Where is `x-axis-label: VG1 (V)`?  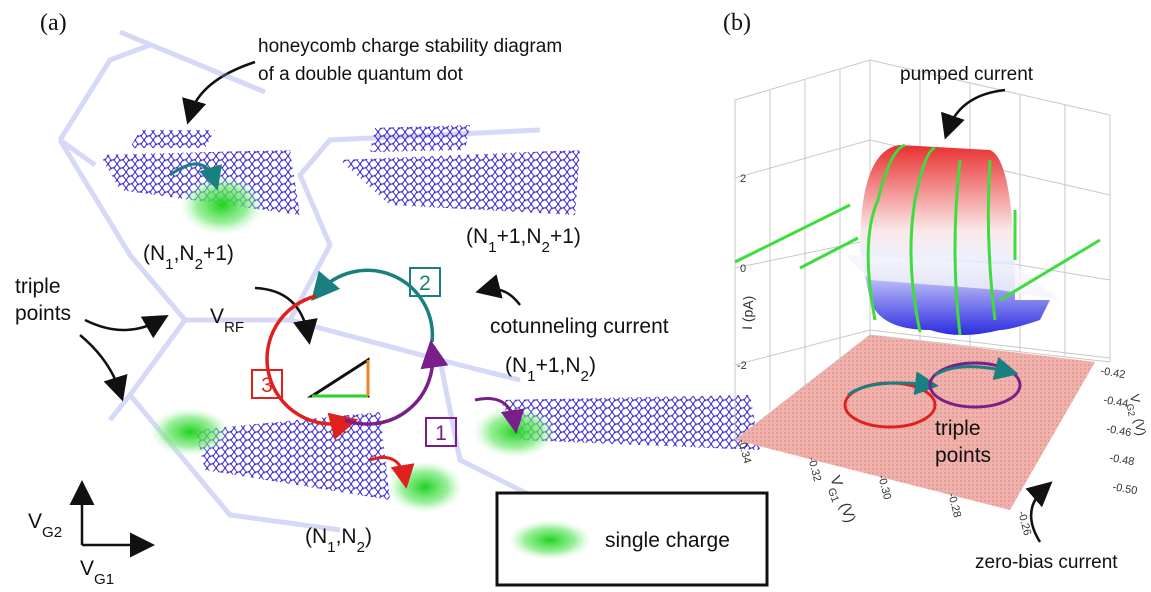 x-axis-label: VG1 (V) is located at coordinates (840, 500).